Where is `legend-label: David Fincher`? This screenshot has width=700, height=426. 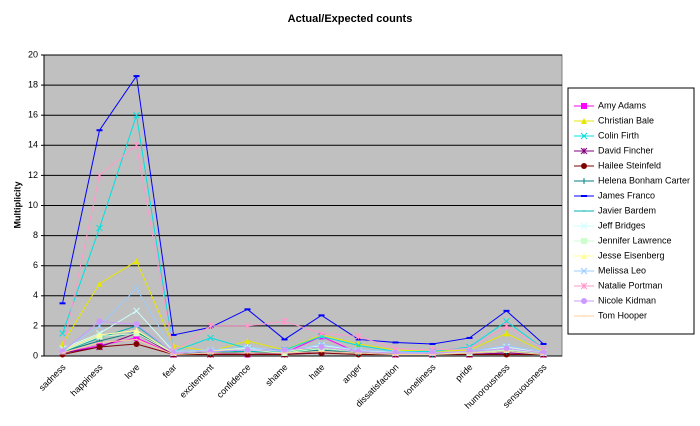
legend-label: David Fincher is located at coordinates (626, 150).